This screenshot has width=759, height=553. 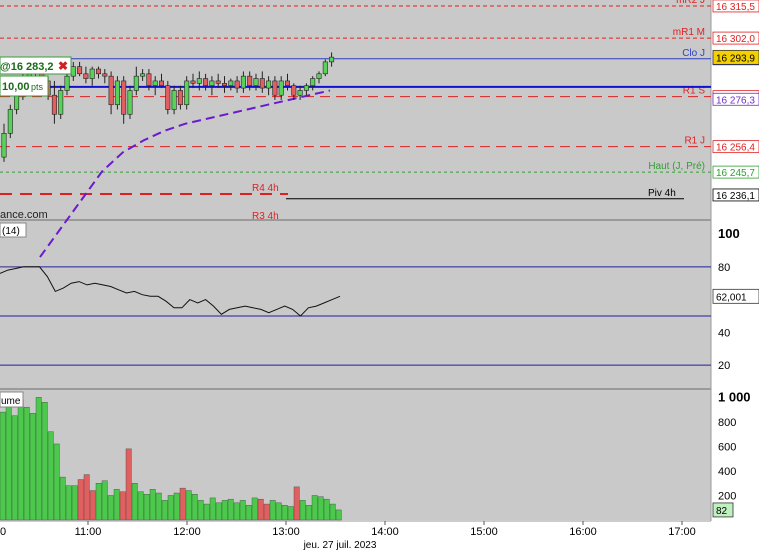 I want to click on moving-average-line, so click(x=185, y=173).